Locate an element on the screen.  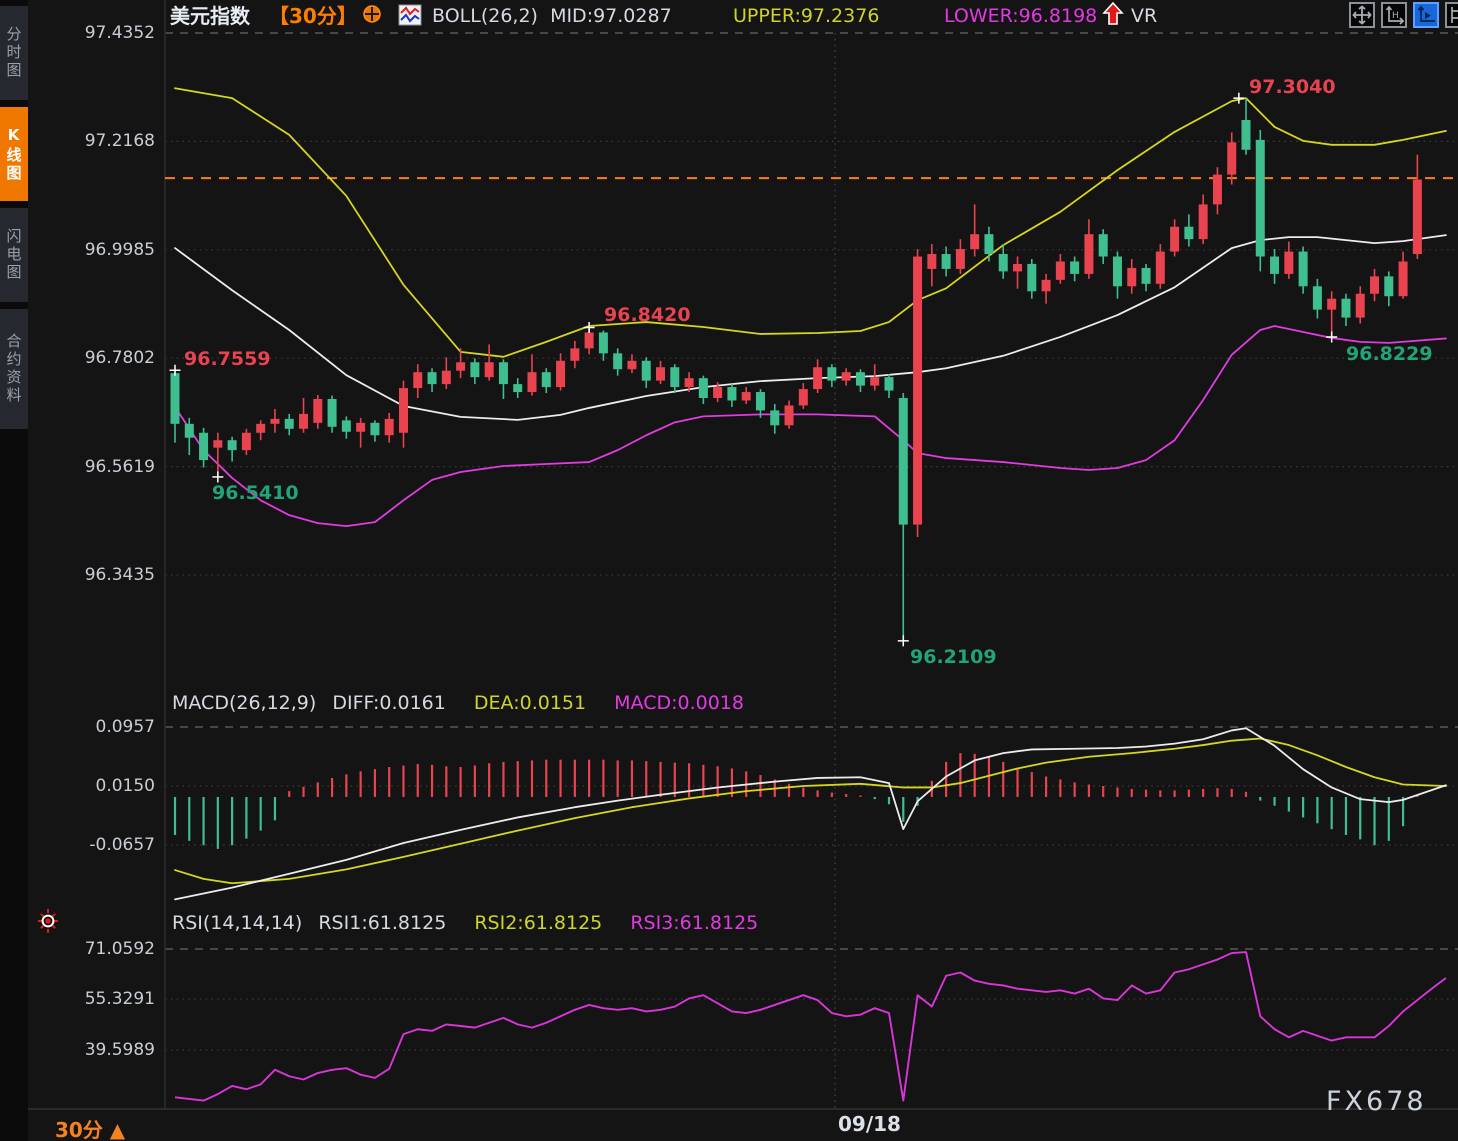
period-label: 【30分】 is located at coordinates (313, 16).